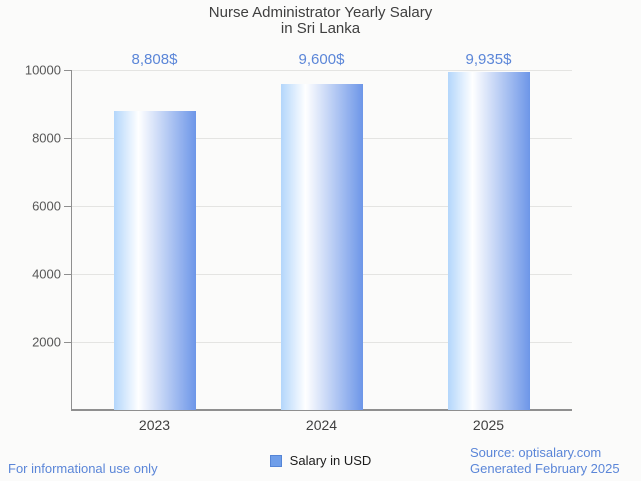  I want to click on legend-label: Salary in USD, so click(330, 460).